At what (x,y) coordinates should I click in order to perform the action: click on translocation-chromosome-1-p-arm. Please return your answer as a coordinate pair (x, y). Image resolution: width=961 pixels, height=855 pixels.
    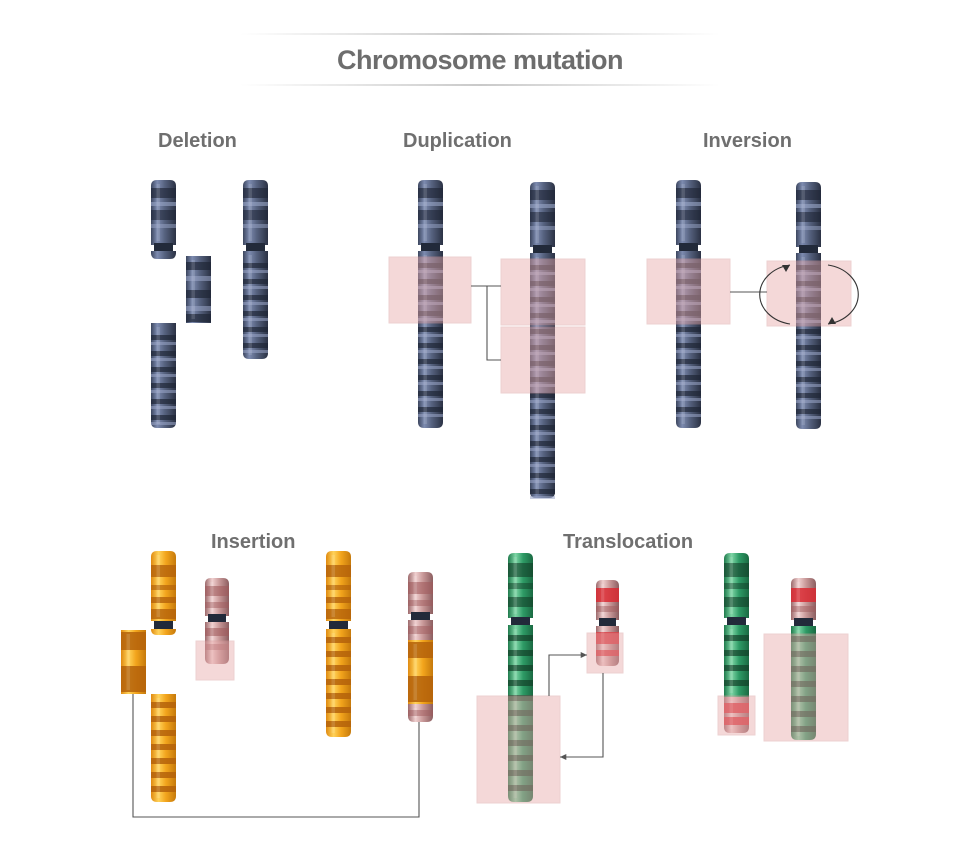
    Looking at the image, I should click on (520, 585).